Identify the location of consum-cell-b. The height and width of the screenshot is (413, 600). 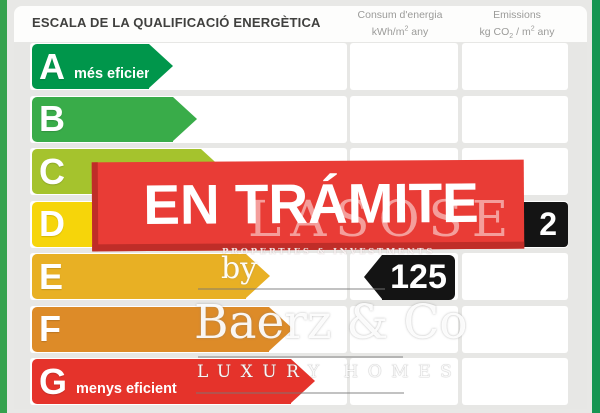
(404, 119).